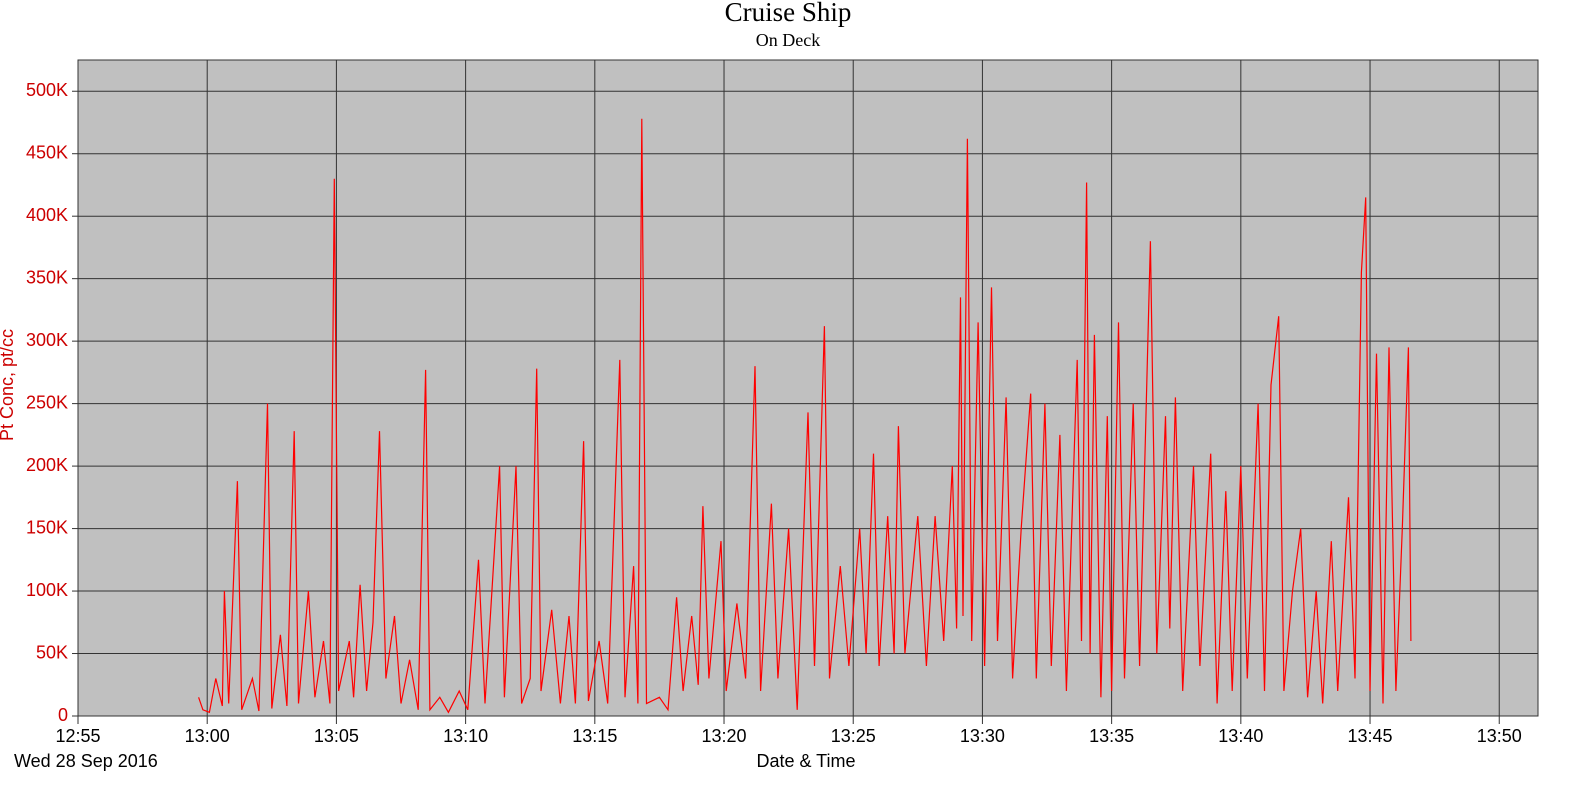 The image size is (1580, 801). I want to click on y-tick-label: 400K, so click(47, 215).